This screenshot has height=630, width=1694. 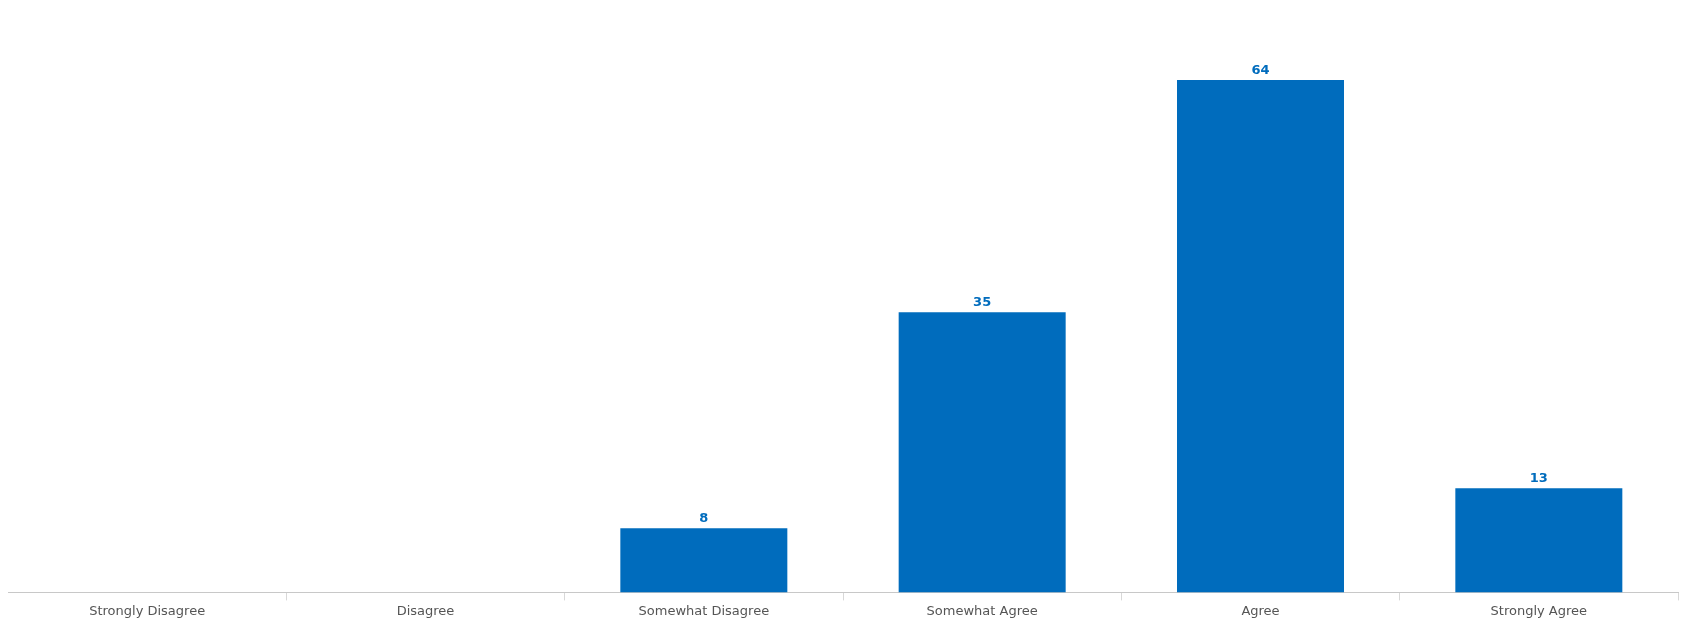 I want to click on x-tick-label: Strongly Disagree, so click(x=147, y=610).